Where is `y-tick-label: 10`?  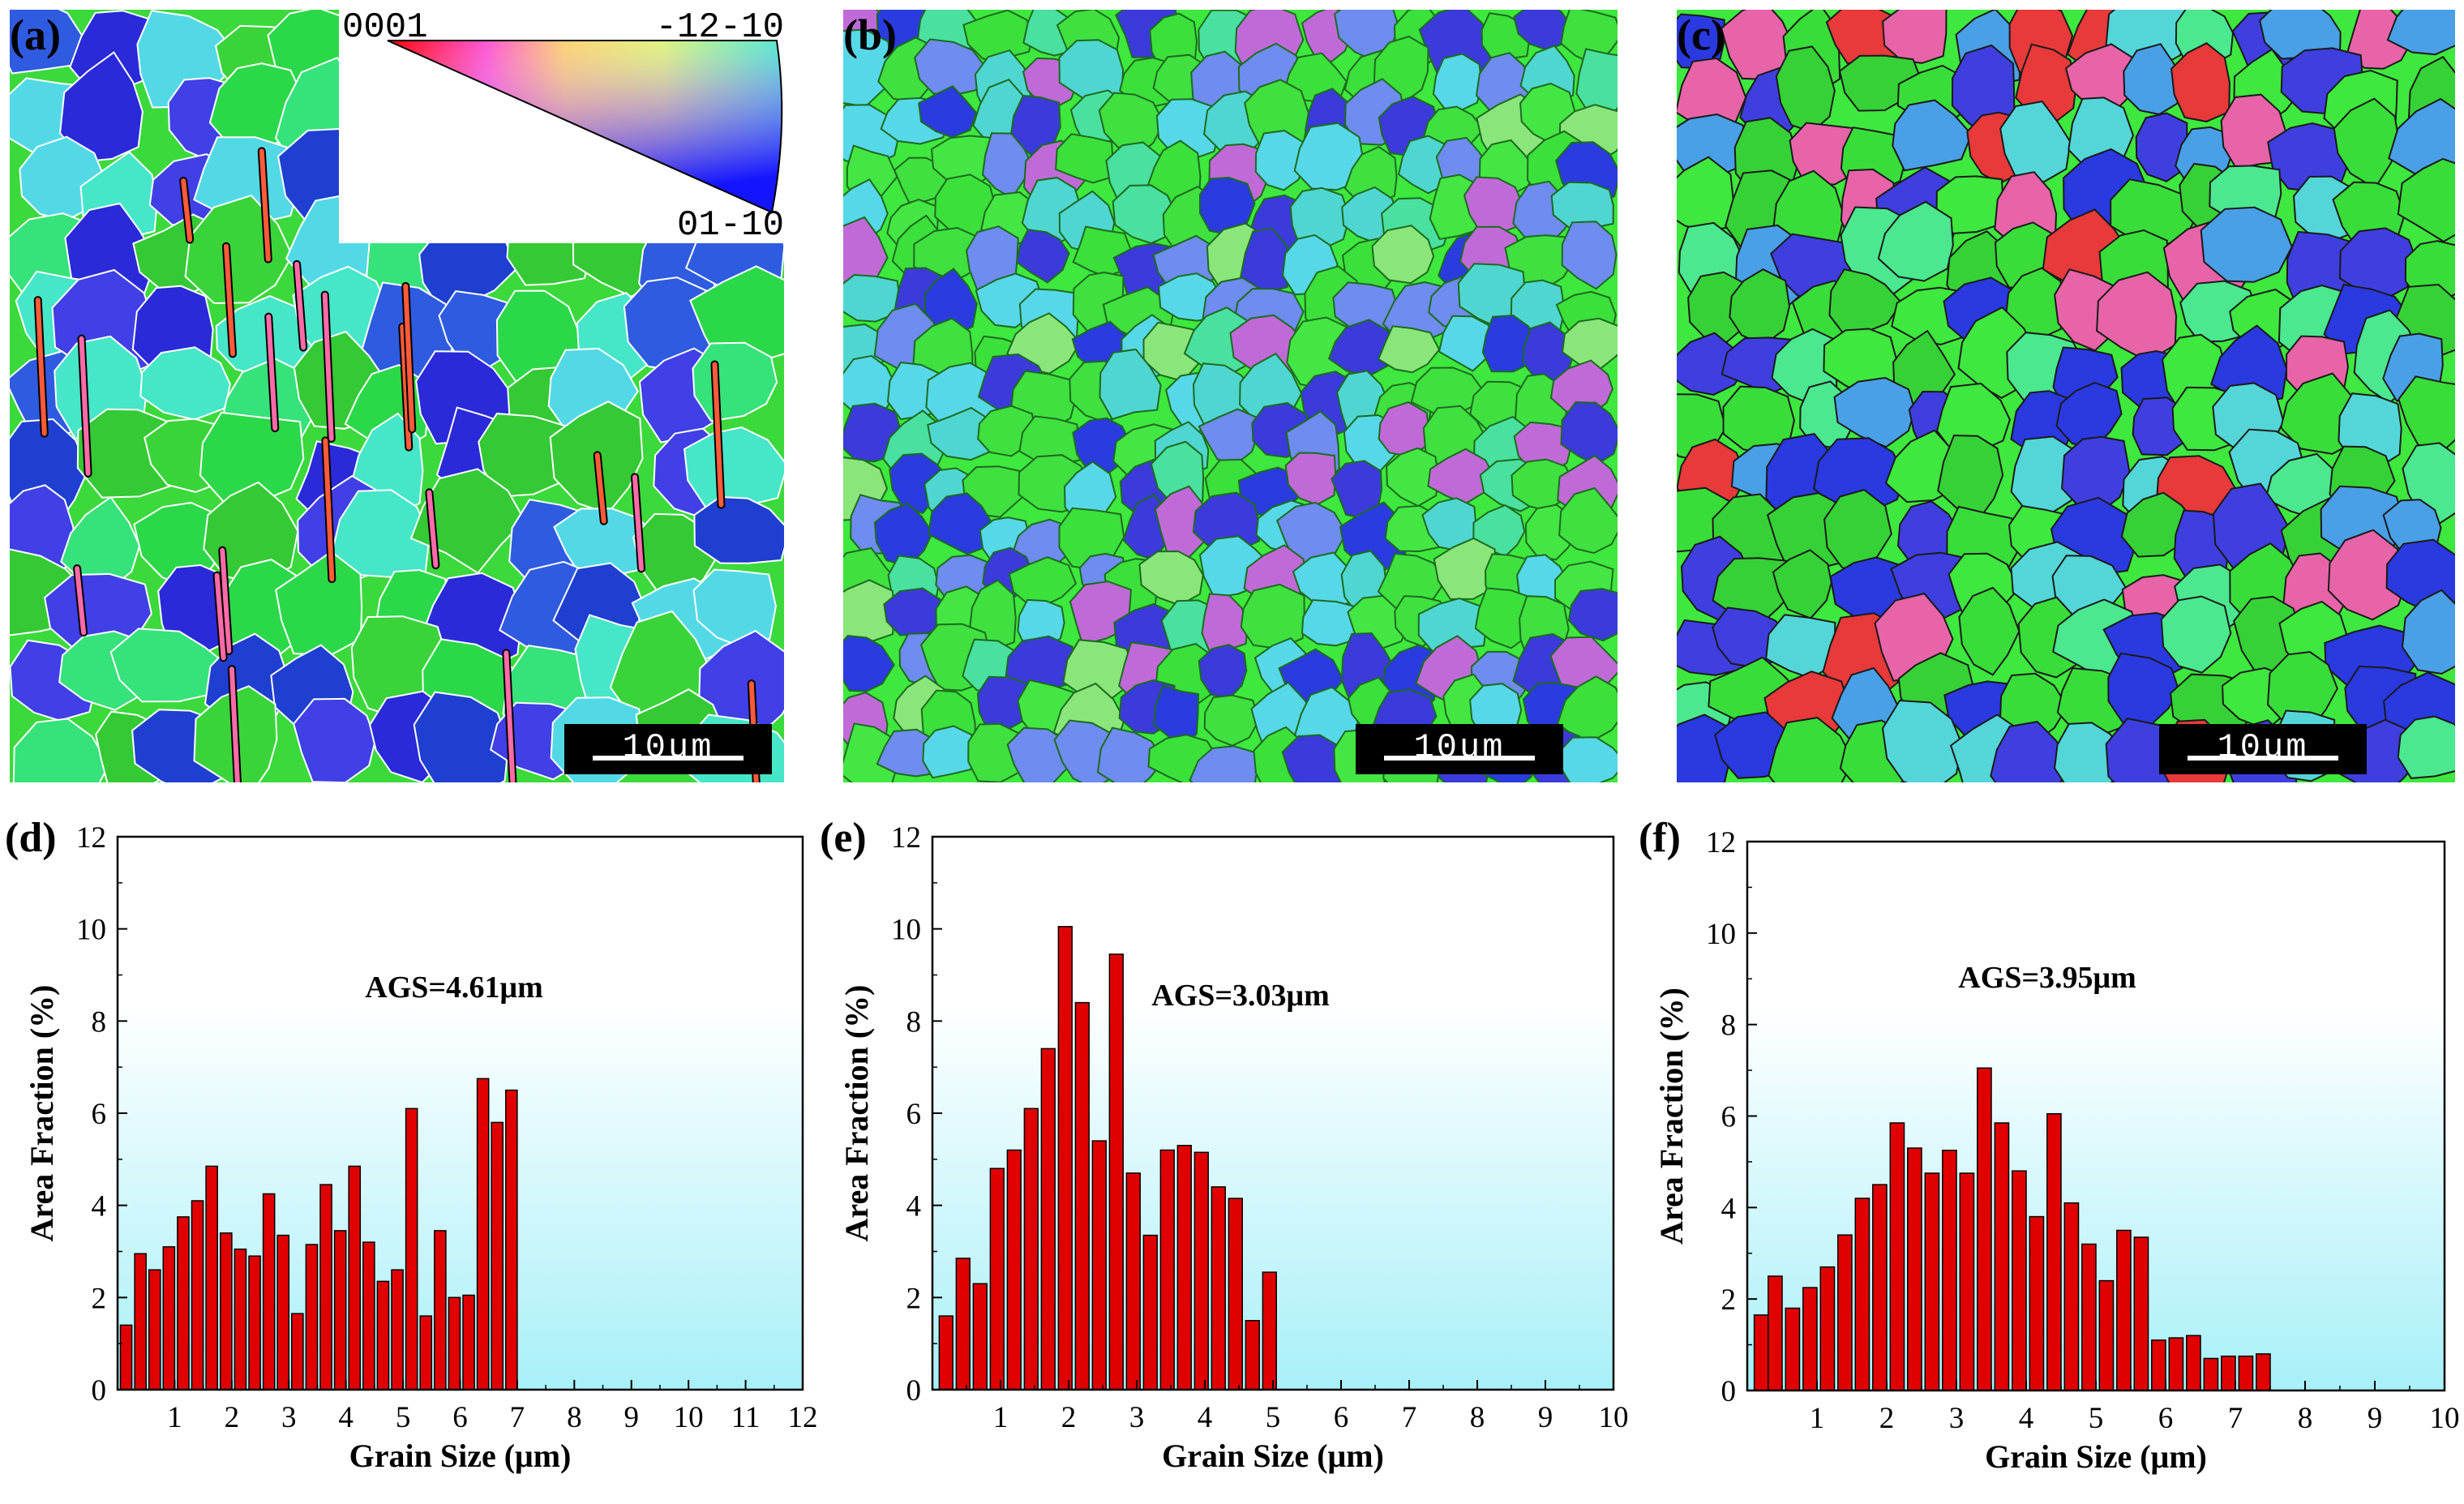 y-tick-label: 10 is located at coordinates (906, 931).